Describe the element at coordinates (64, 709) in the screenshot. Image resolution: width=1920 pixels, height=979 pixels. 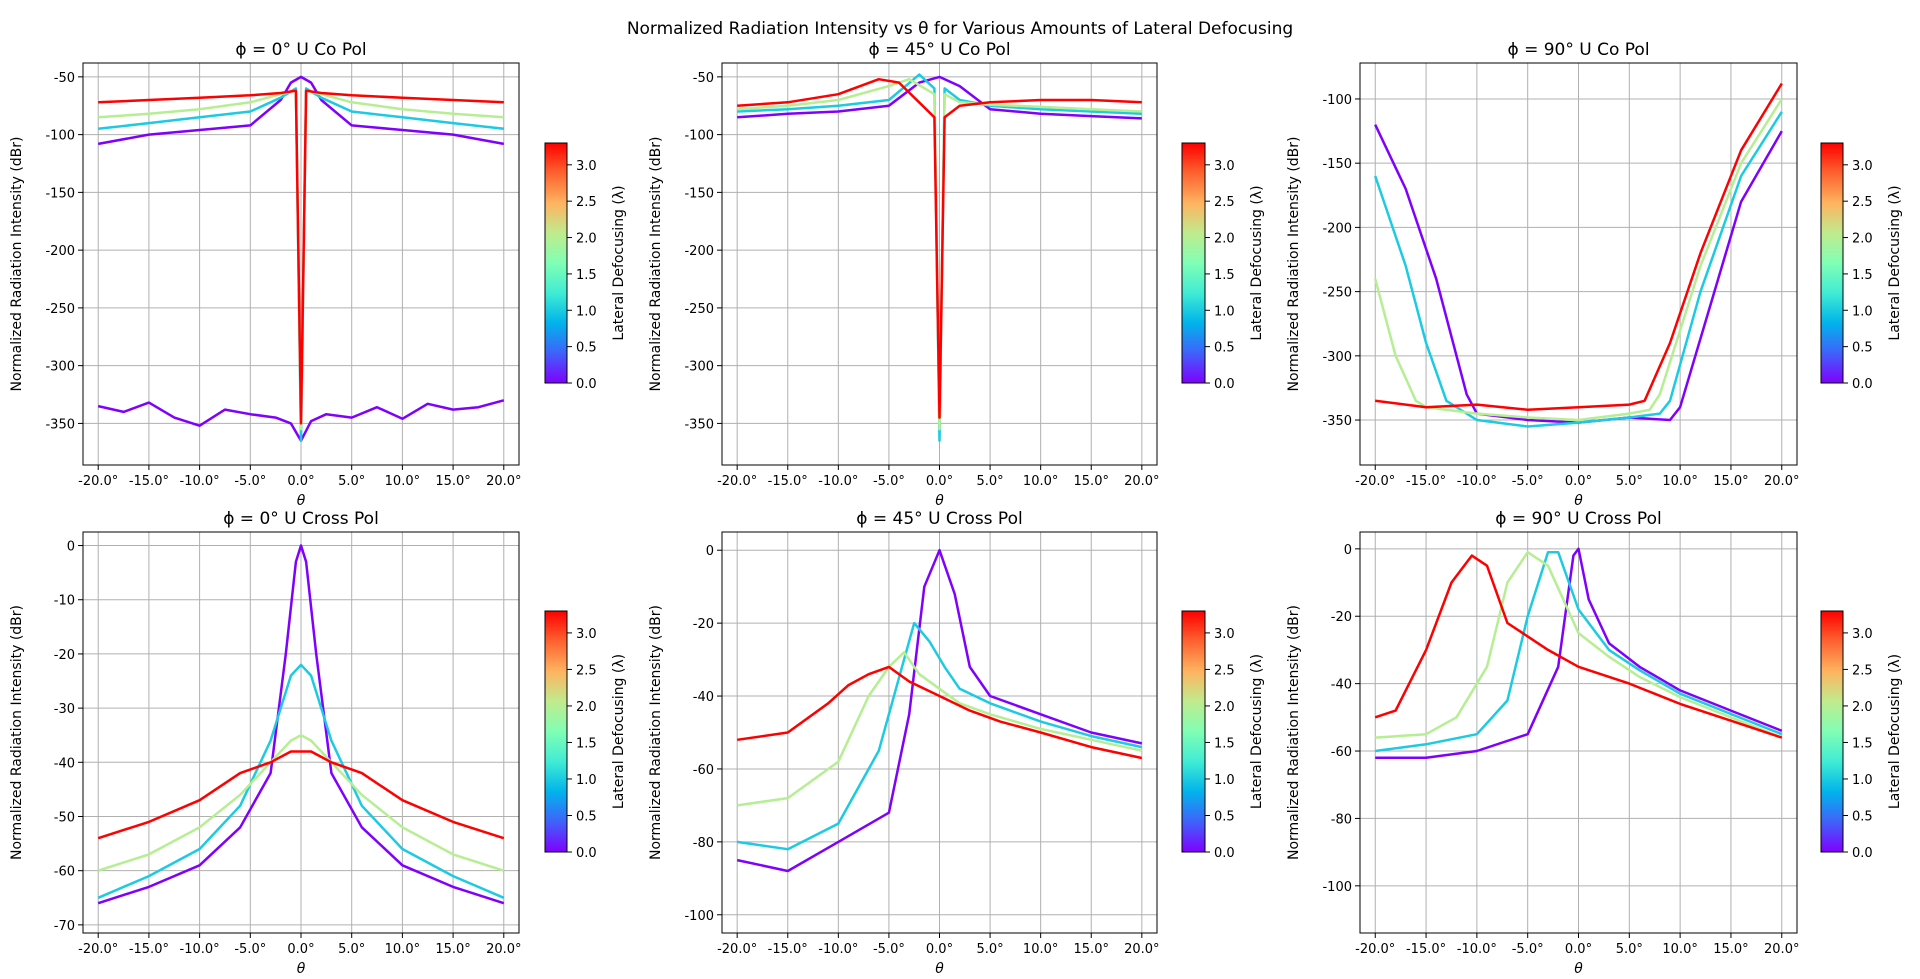
I see `y-tick-label: -30` at that location.